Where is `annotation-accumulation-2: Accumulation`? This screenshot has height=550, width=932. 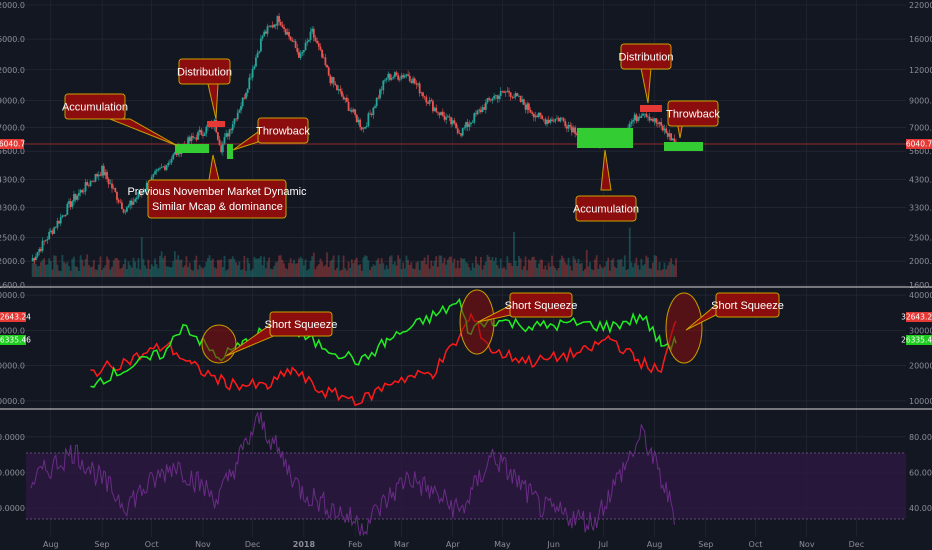 annotation-accumulation-2: Accumulation is located at coordinates (606, 210).